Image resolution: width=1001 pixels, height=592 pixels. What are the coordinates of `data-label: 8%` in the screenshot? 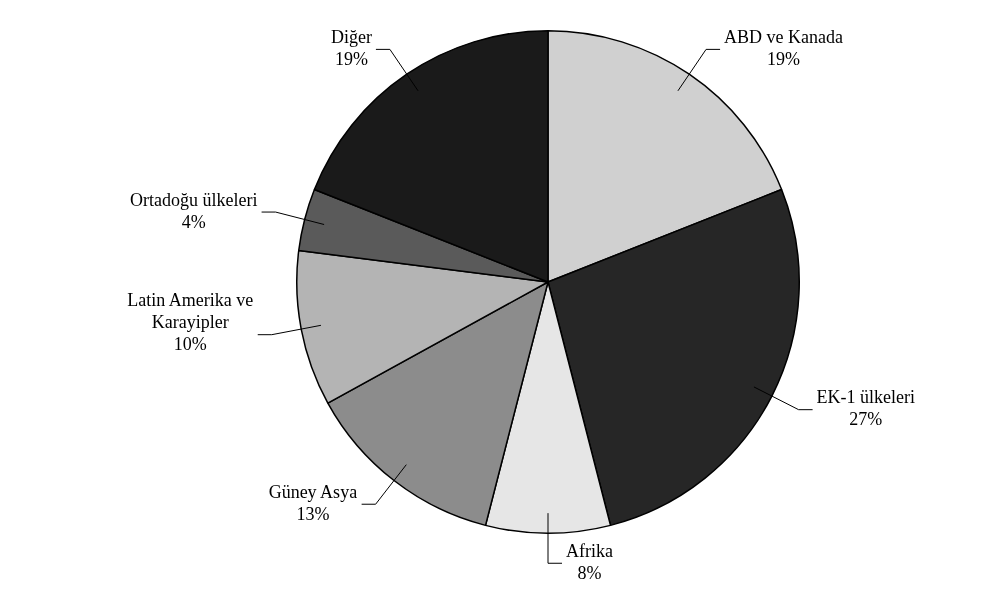 It's located at (589, 572).